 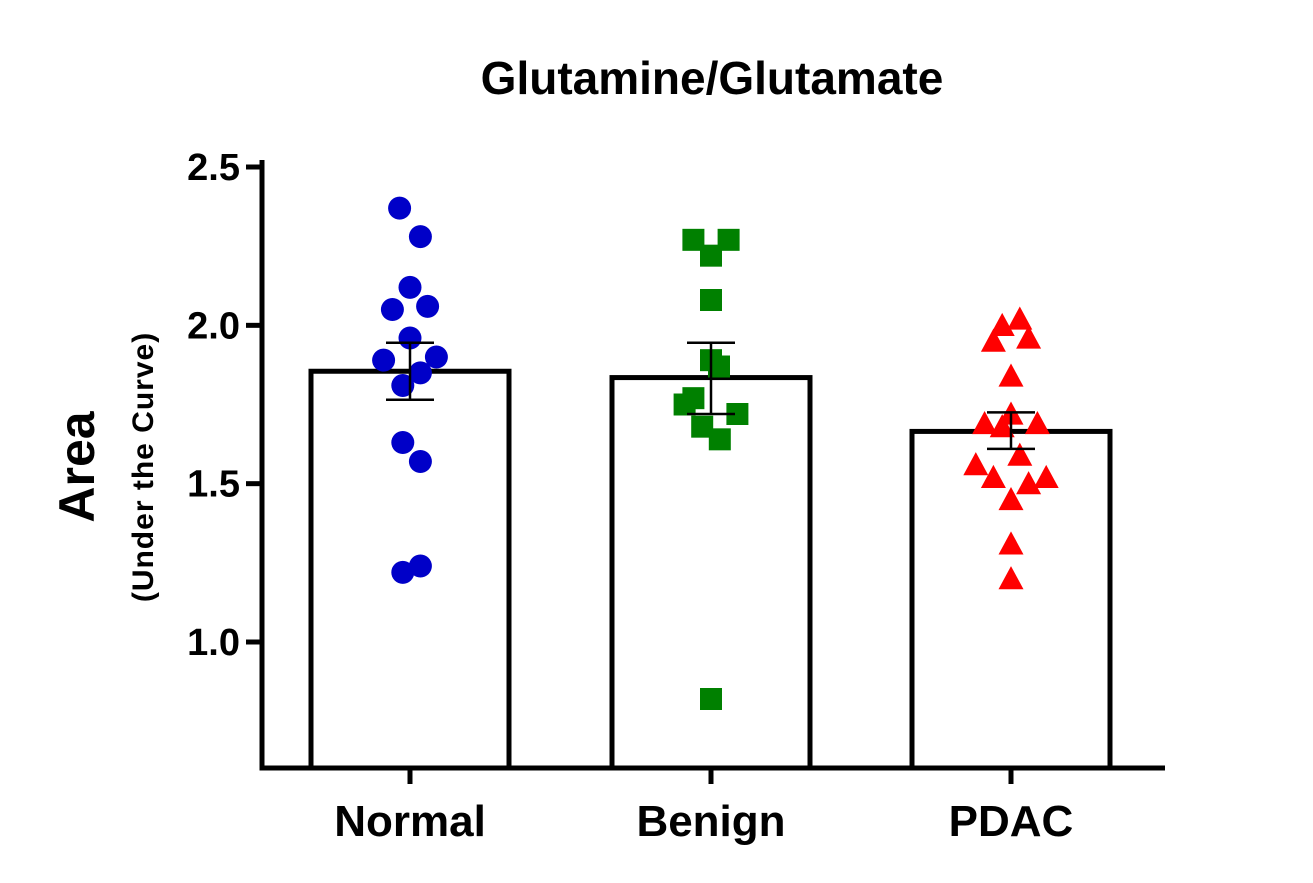 What do you see at coordinates (1011, 599) in the screenshot?
I see `bar-pdac` at bounding box center [1011, 599].